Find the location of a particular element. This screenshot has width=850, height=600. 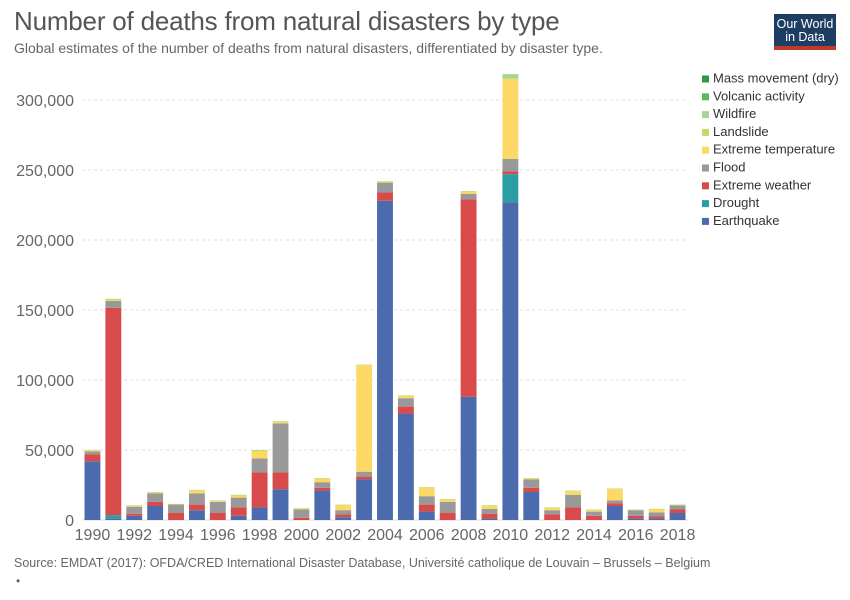

bar-segment-extreme-temperature-2000 is located at coordinates (301, 509).